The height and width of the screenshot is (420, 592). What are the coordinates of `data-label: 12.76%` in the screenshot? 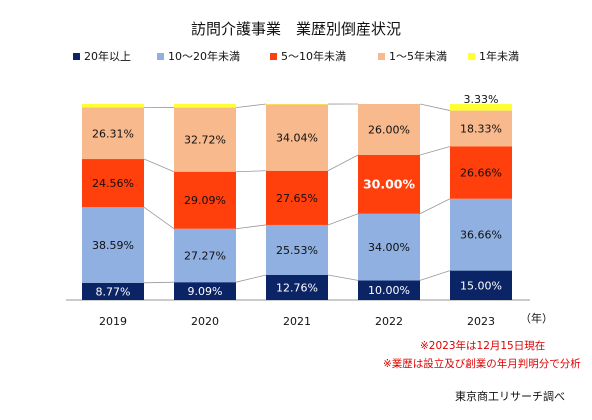 It's located at (297, 287).